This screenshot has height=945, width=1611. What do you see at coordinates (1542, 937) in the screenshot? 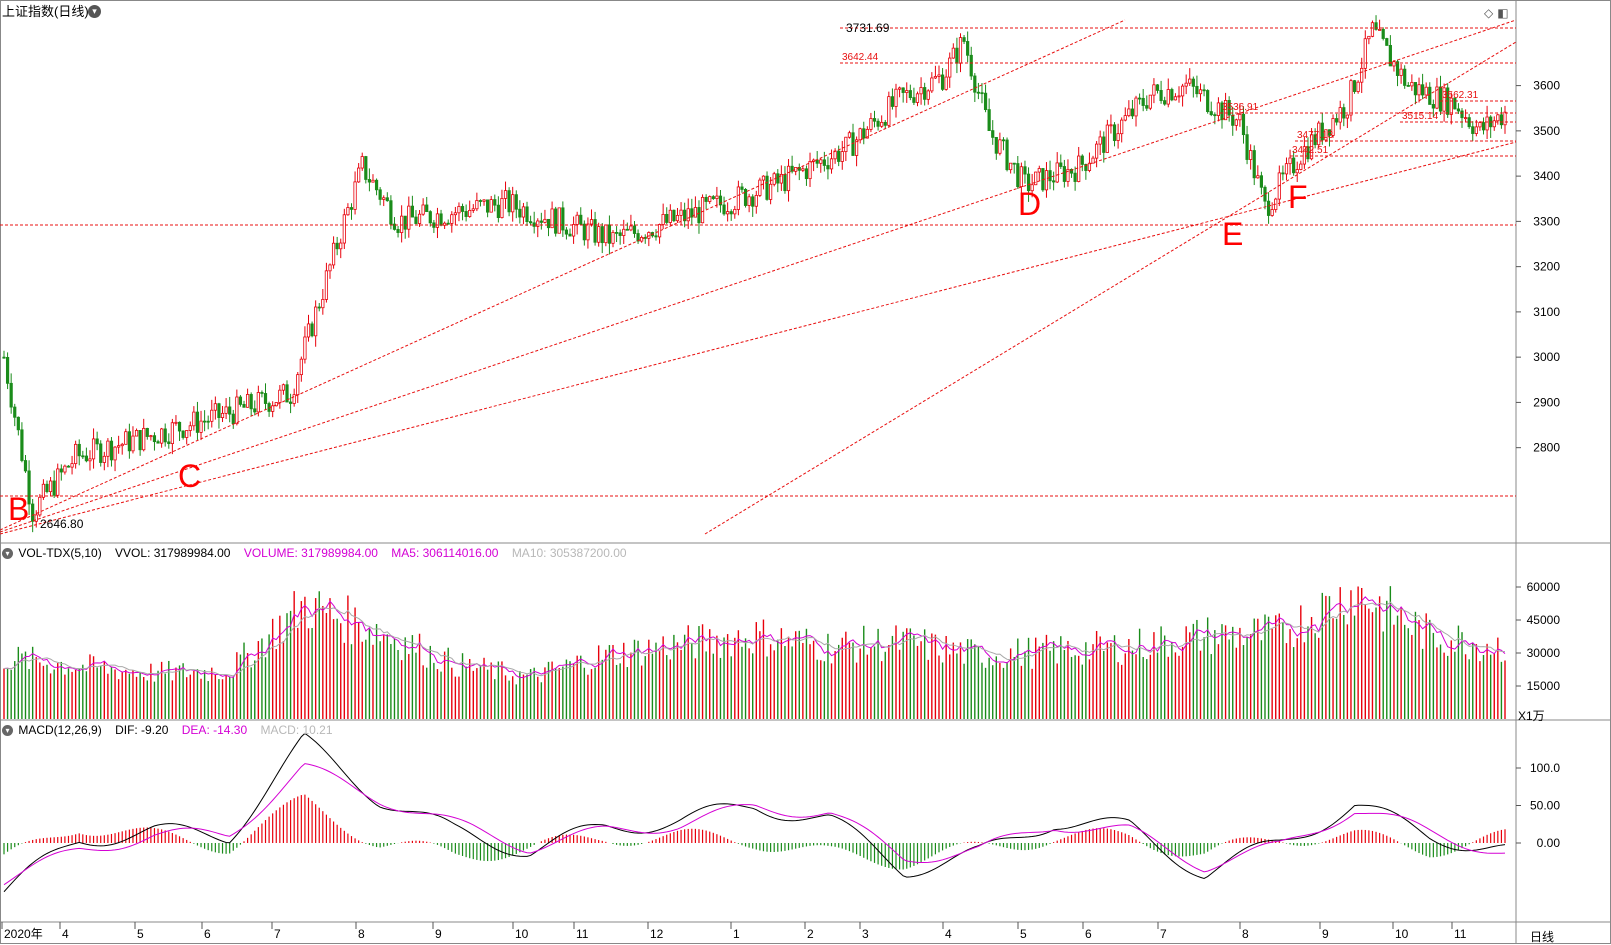
I see `period-button: 日线` at bounding box center [1542, 937].